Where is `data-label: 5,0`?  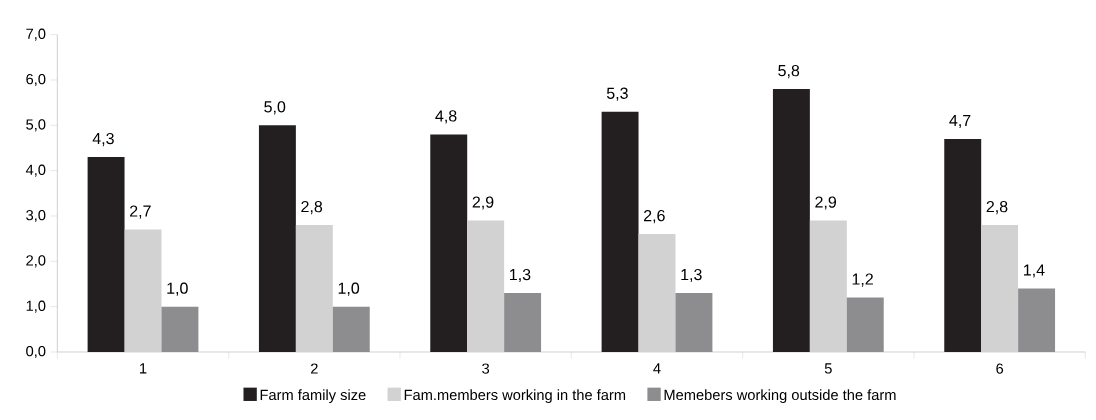 data-label: 5,0 is located at coordinates (275, 108).